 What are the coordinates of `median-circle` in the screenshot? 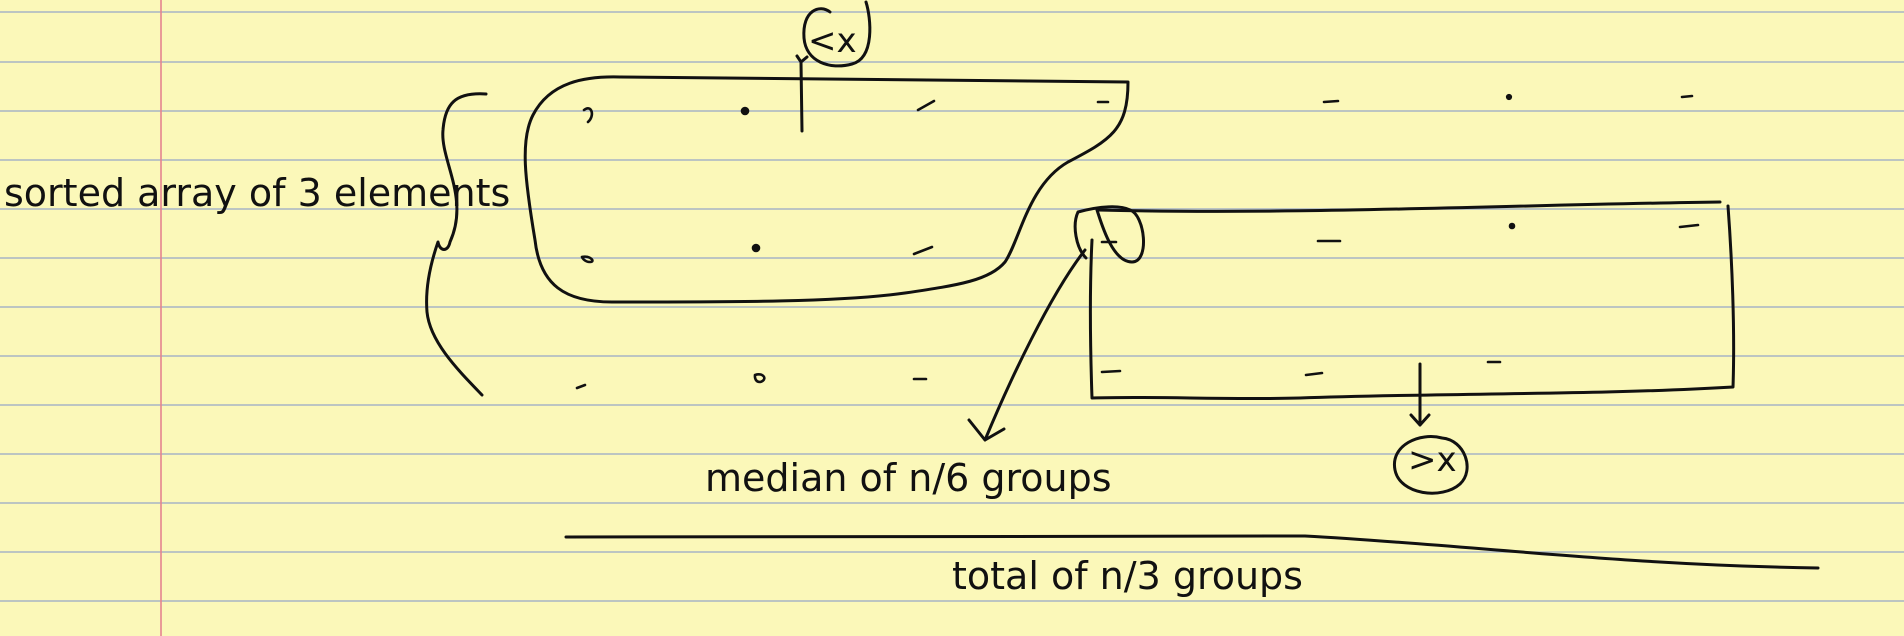 It's located at (1109, 234).